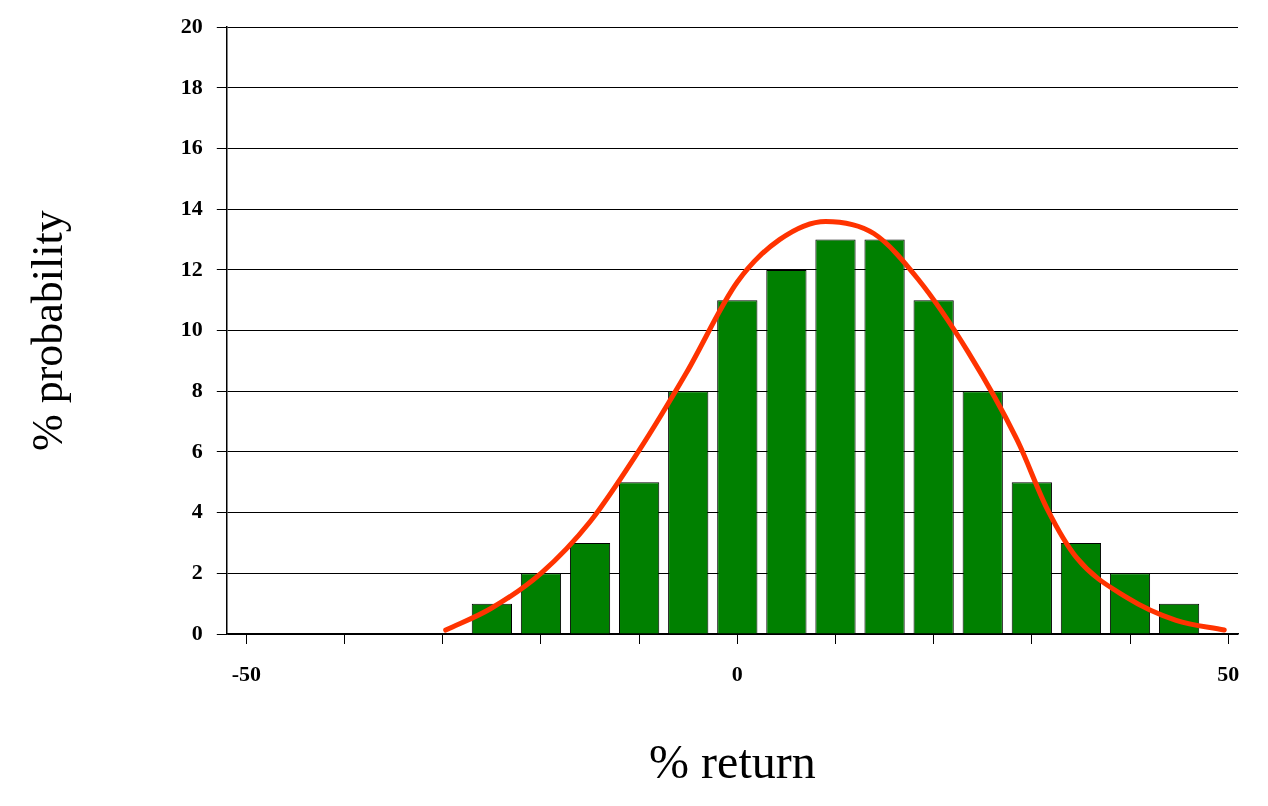 This screenshot has width=1268, height=806. What do you see at coordinates (246, 673) in the screenshot?
I see `x-tick-label: -50` at bounding box center [246, 673].